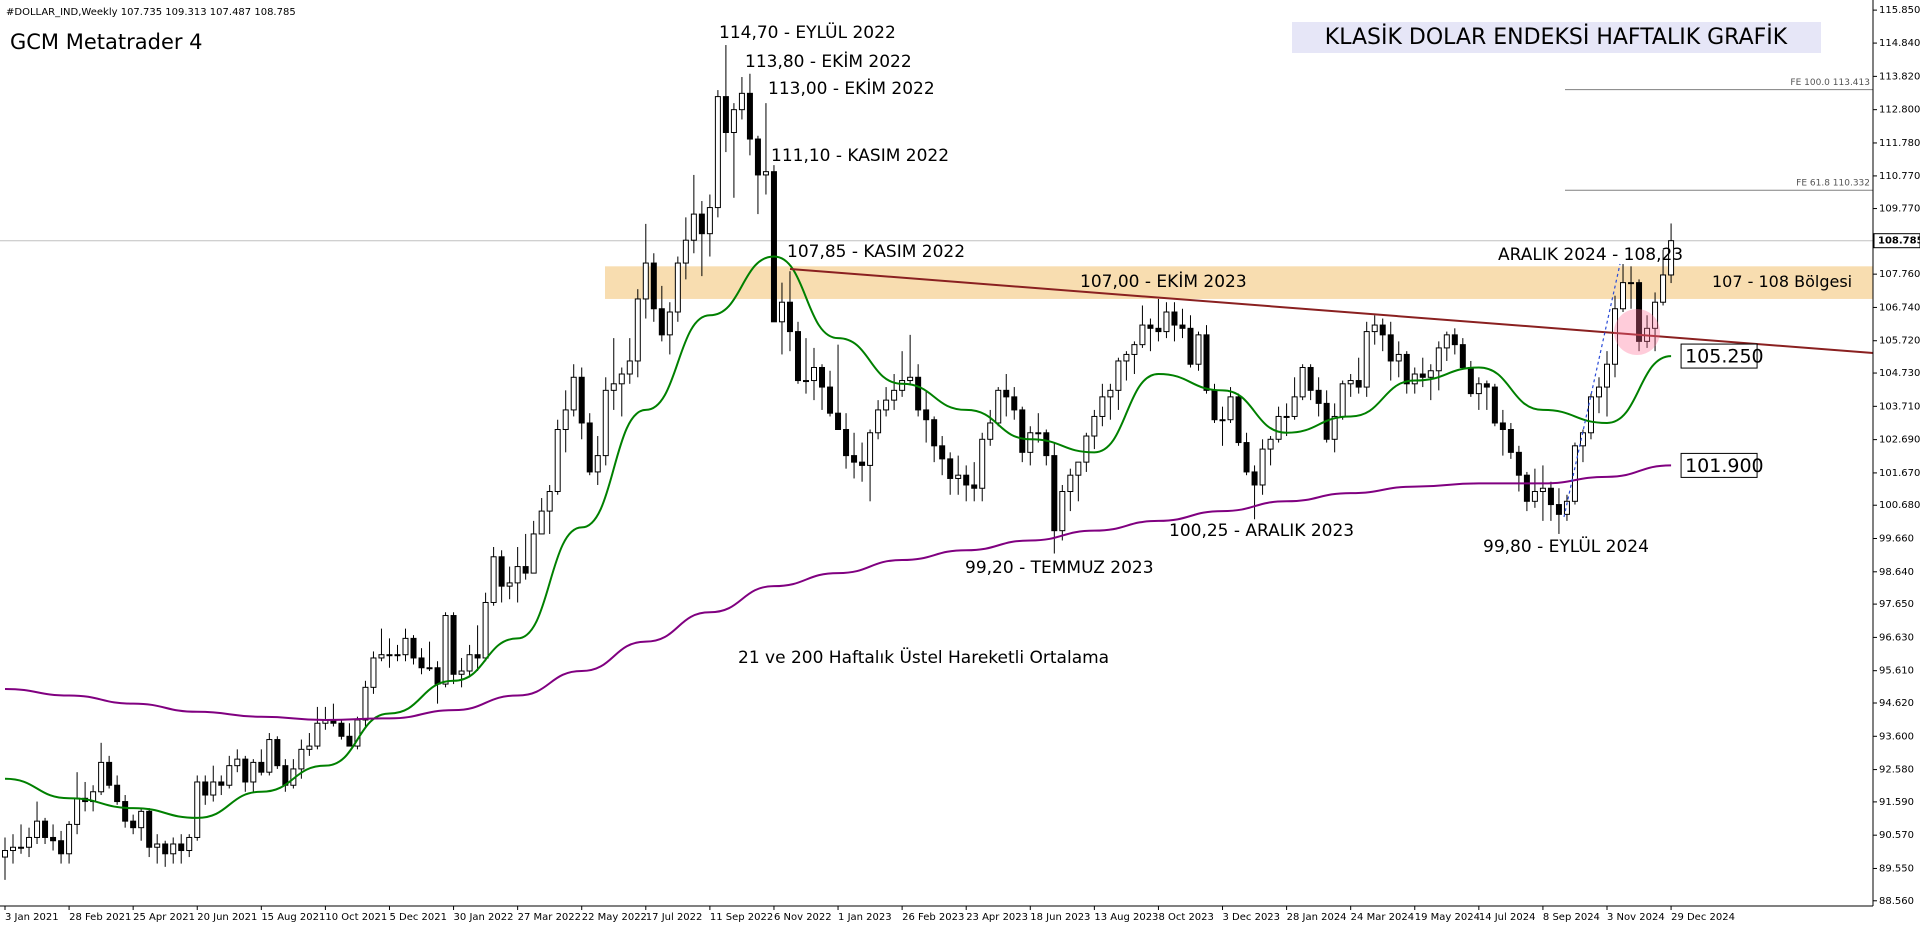 The image size is (1920, 927). Describe the element at coordinates (1899, 440) in the screenshot. I see `y-tick-label: 102.690` at that location.